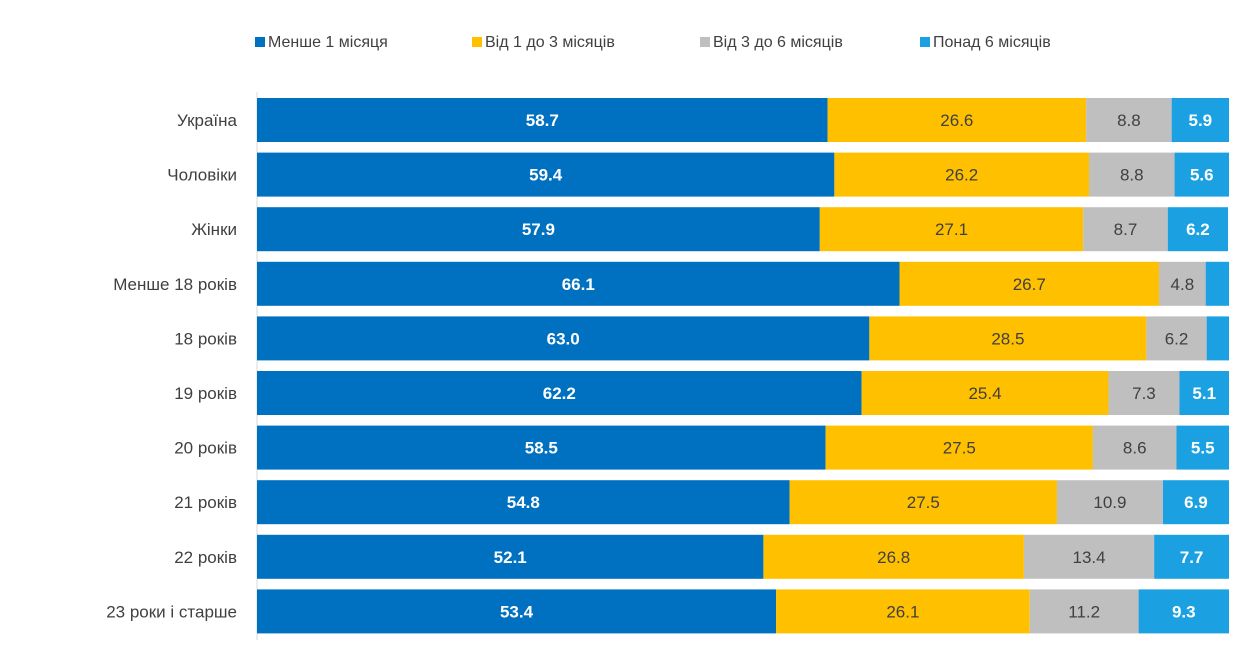  I want to click on data-label-5-1: 25.4, so click(984, 393).